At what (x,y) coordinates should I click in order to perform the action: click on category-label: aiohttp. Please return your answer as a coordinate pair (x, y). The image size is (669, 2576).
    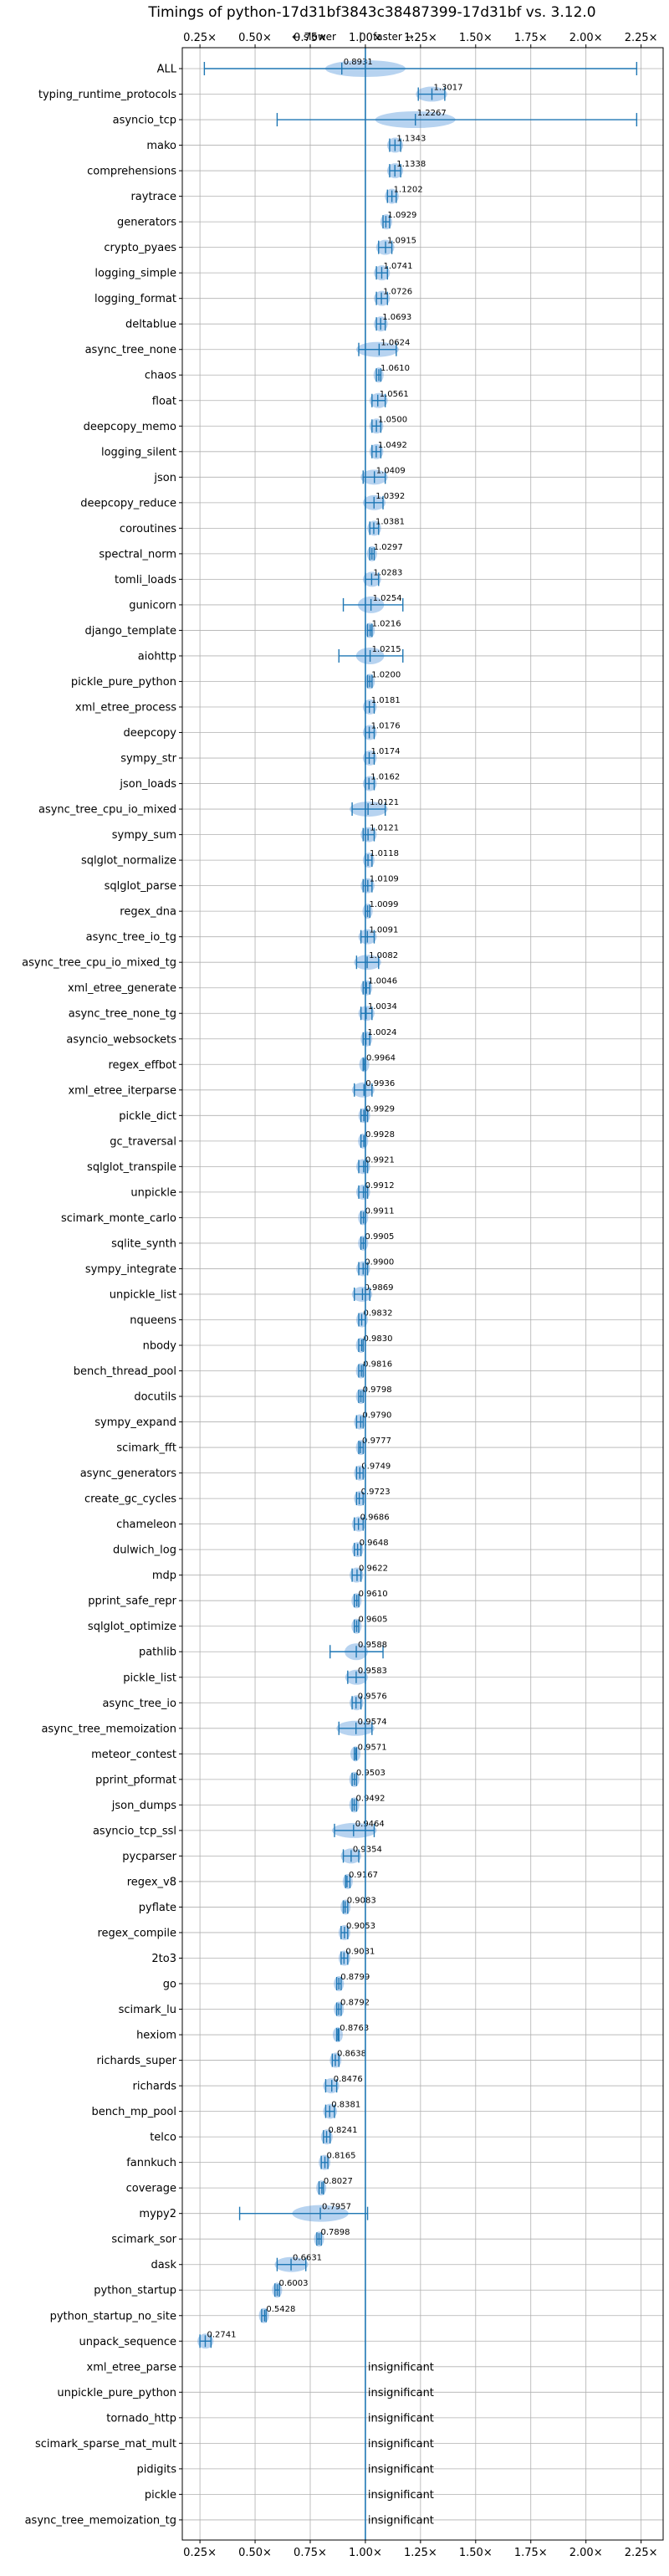
    Looking at the image, I should click on (157, 657).